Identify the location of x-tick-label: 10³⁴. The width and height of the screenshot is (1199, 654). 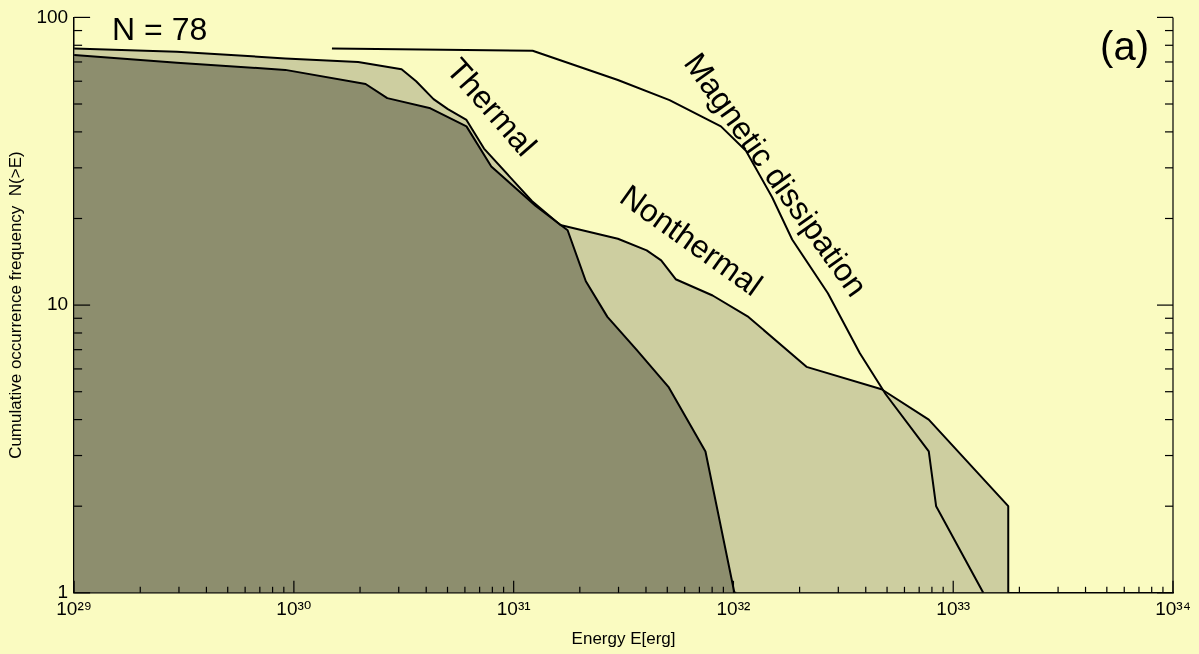
(1173, 609).